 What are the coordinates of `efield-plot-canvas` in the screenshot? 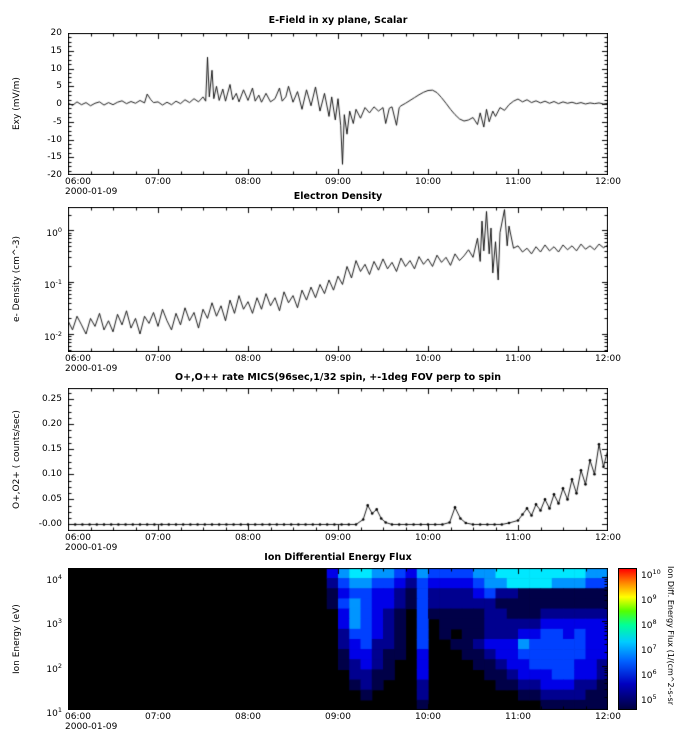 It's located at (338, 104).